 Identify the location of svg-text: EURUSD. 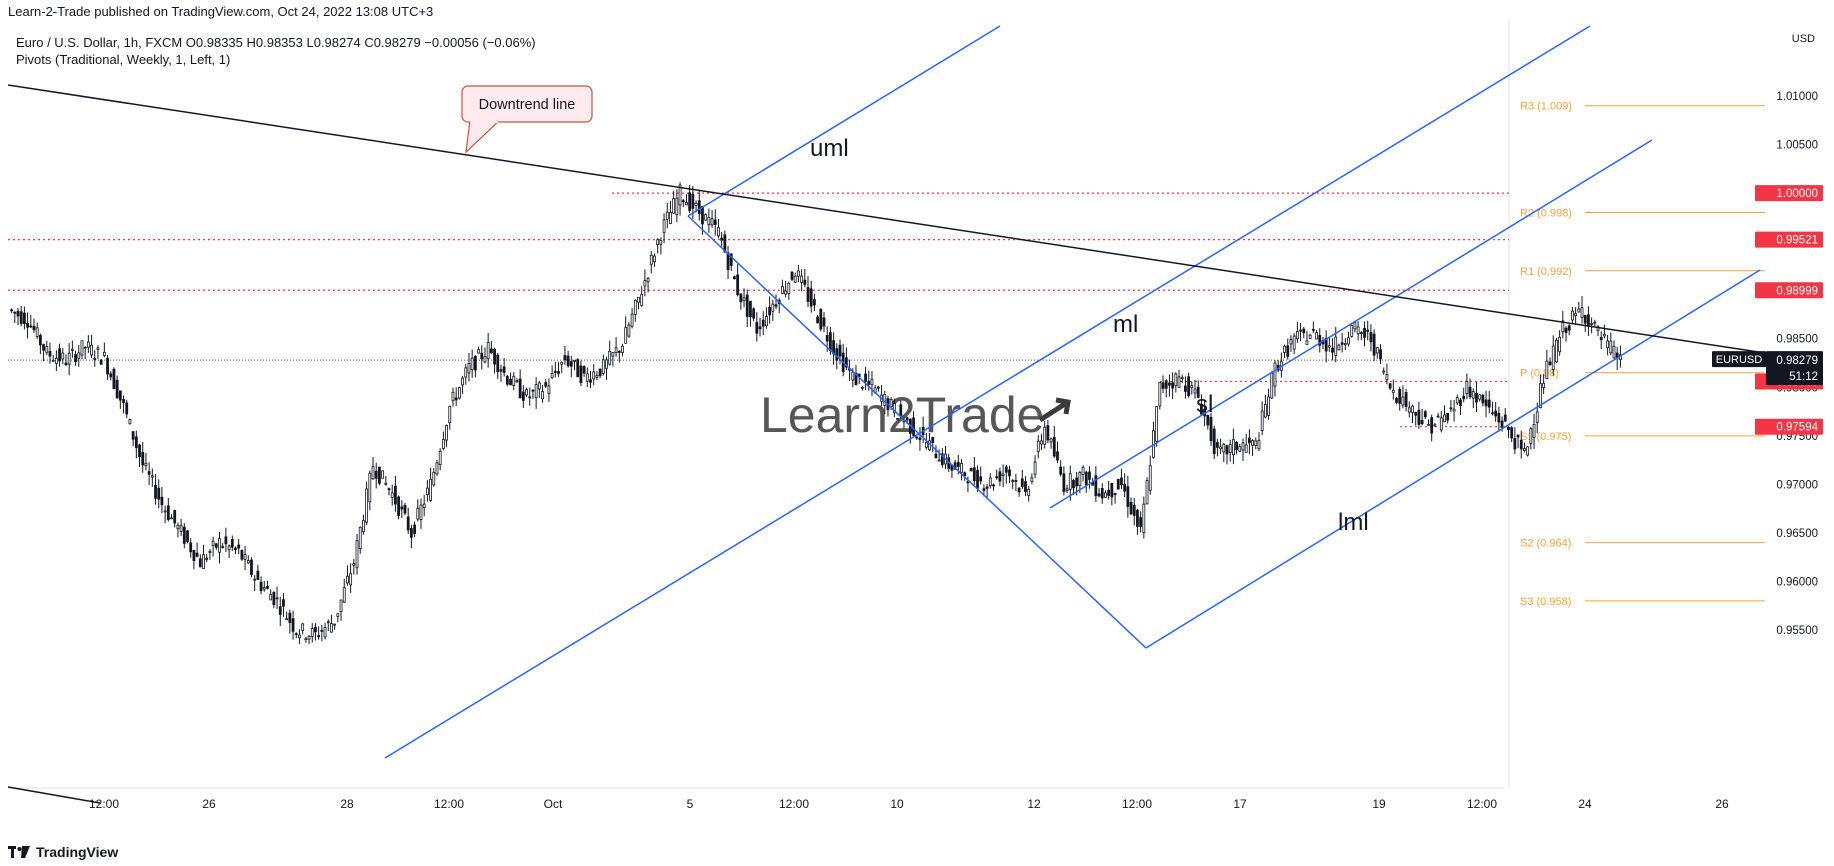
(1739, 360).